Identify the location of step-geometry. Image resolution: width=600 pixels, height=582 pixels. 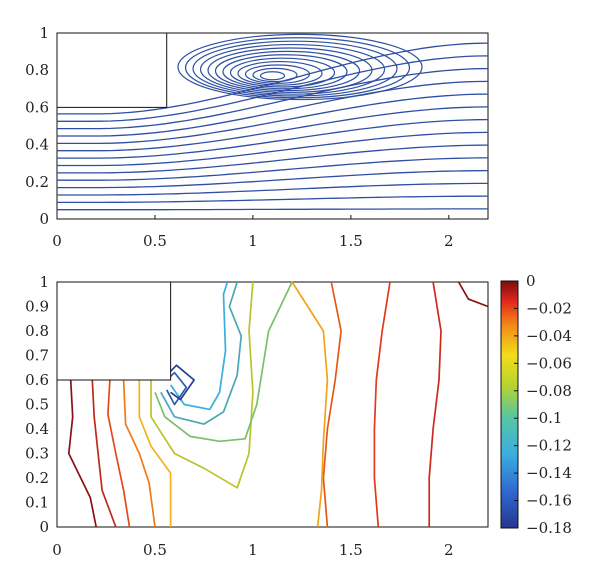
(112, 70).